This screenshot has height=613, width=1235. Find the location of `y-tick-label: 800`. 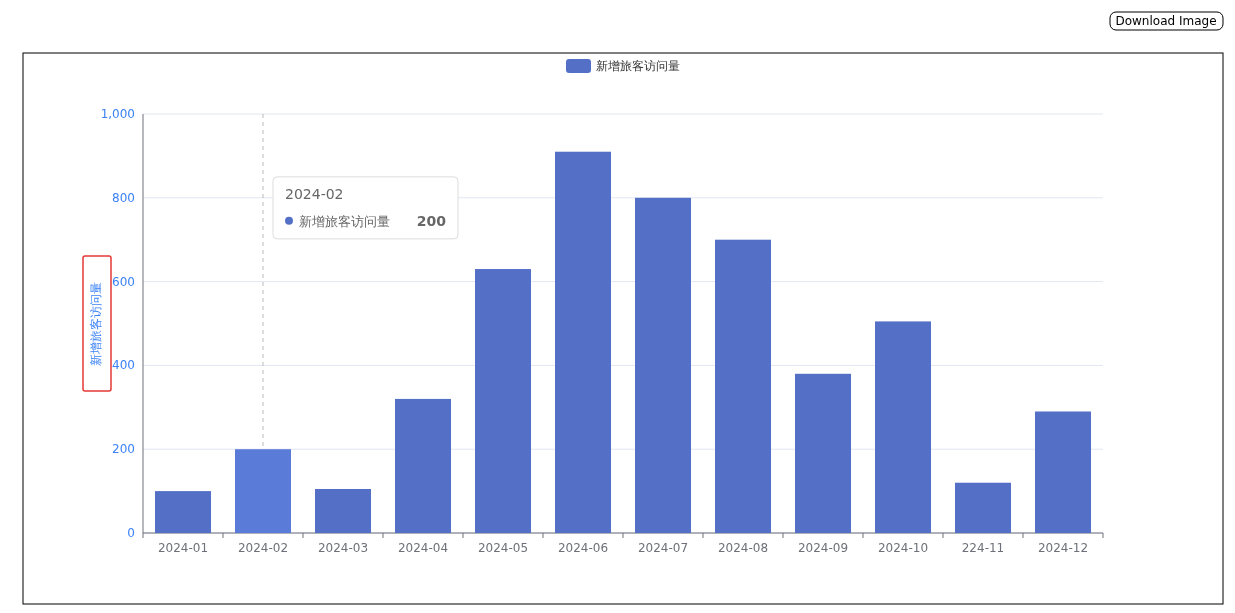

y-tick-label: 800 is located at coordinates (123, 197).